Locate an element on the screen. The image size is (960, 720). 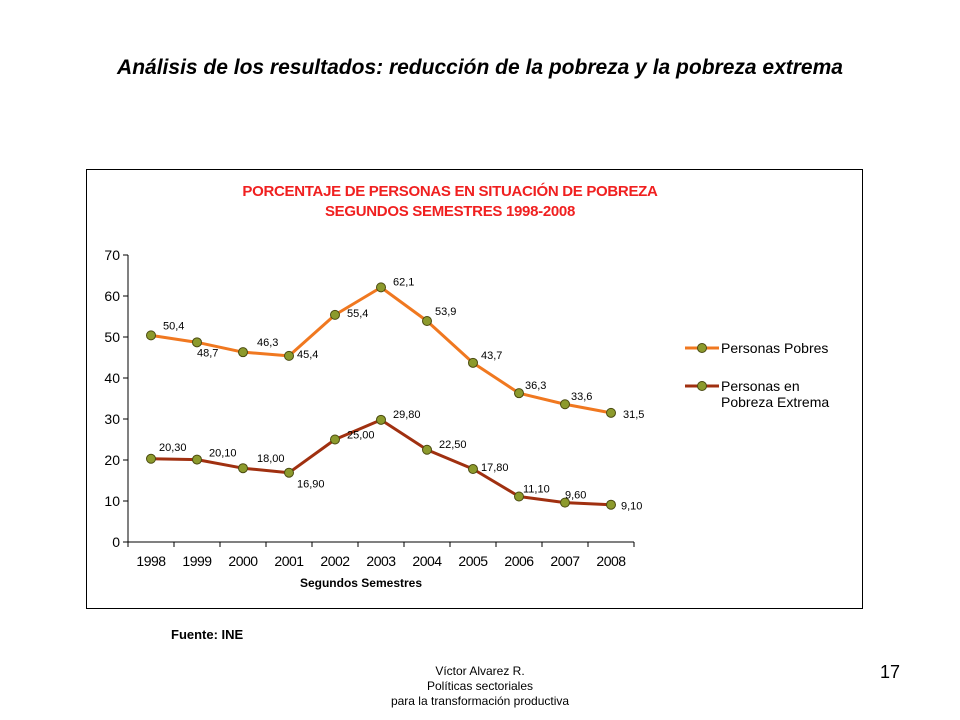
y-tick-label: 60 is located at coordinates (112, 296).